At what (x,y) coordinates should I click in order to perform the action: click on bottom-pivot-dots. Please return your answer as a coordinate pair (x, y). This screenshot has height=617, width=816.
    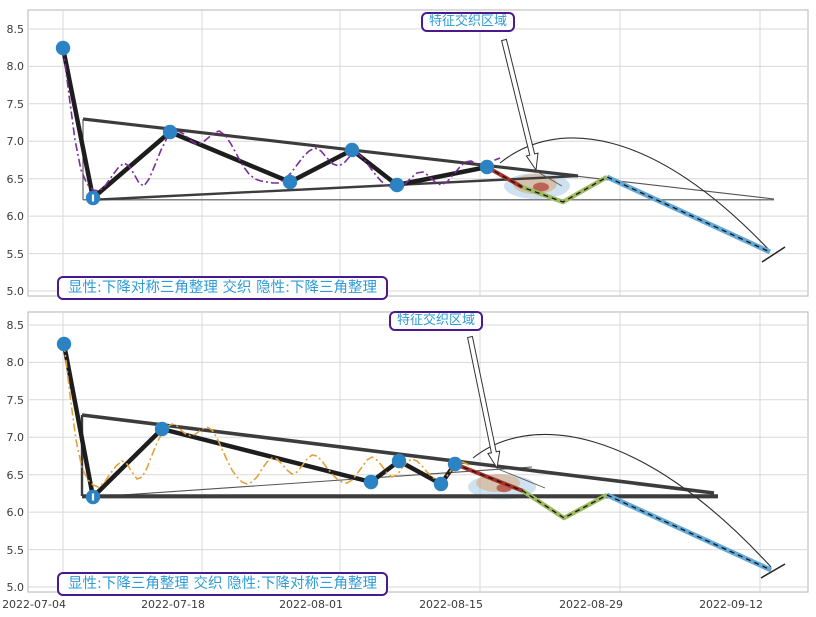
    Looking at the image, I should click on (259, 420).